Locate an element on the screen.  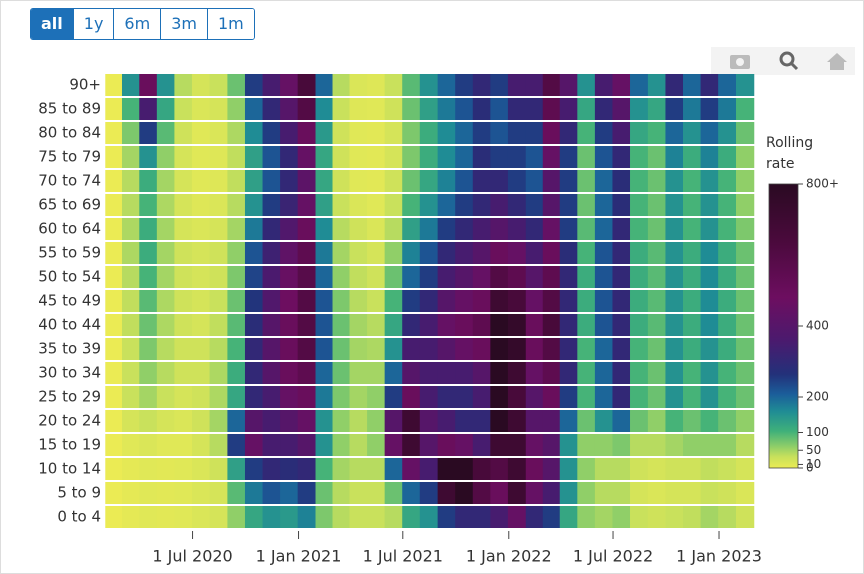
camera-icon is located at coordinates (740, 62).